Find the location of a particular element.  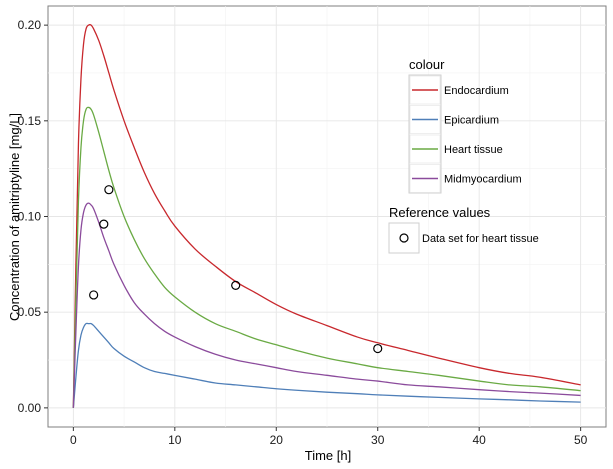

legend-entry-label: Endocardium is located at coordinates (476, 91).